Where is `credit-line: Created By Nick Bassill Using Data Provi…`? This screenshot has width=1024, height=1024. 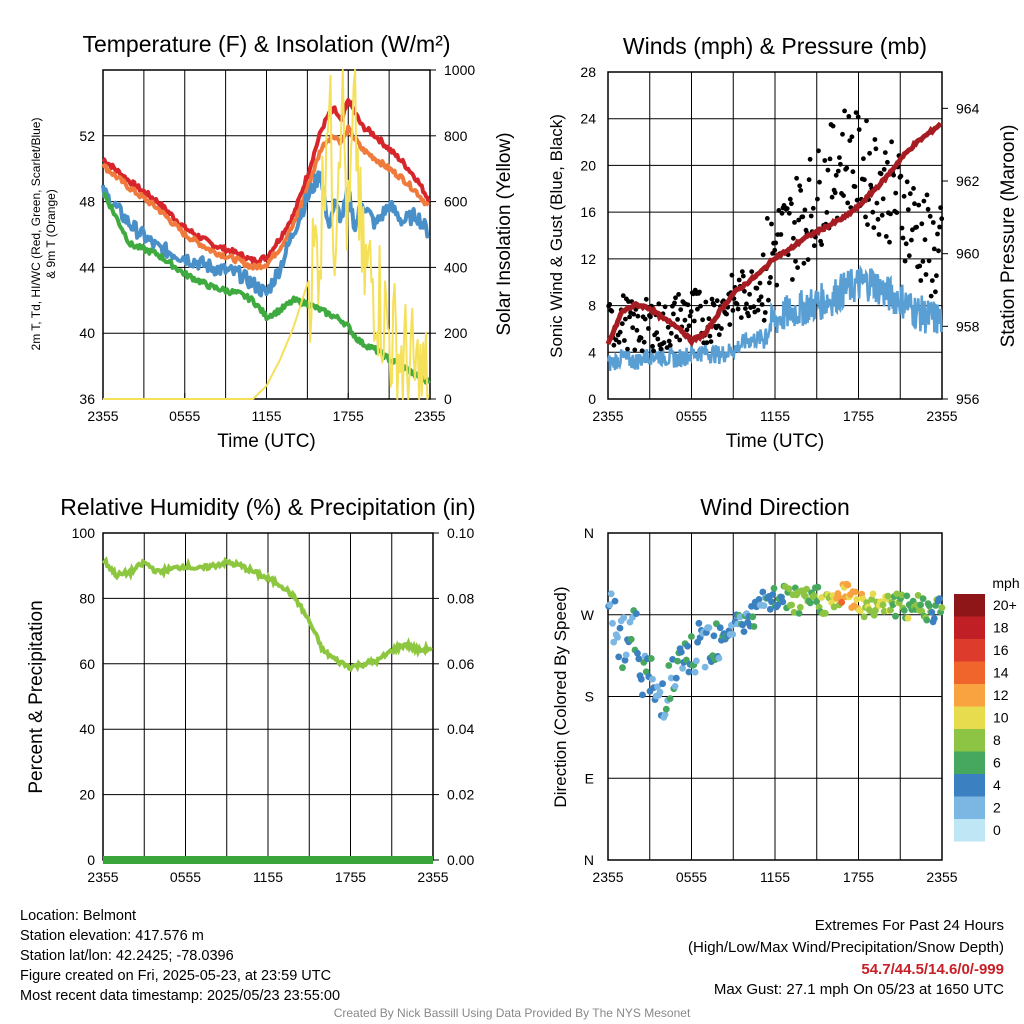
credit-line: Created By Nick Bassill Using Data Provi… is located at coordinates (512, 1013).